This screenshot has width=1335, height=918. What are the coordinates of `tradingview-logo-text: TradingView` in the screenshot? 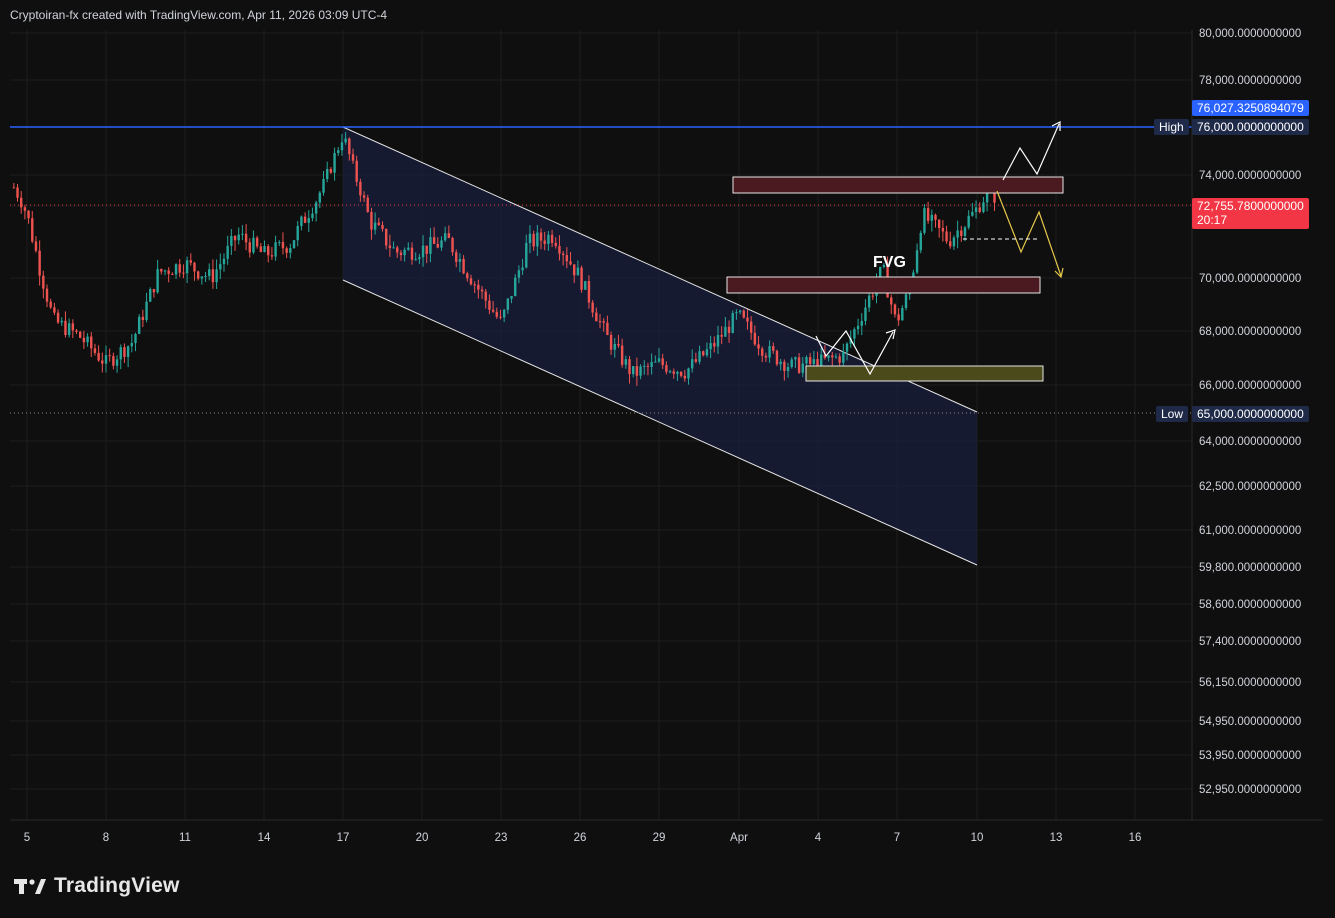 It's located at (117, 885).